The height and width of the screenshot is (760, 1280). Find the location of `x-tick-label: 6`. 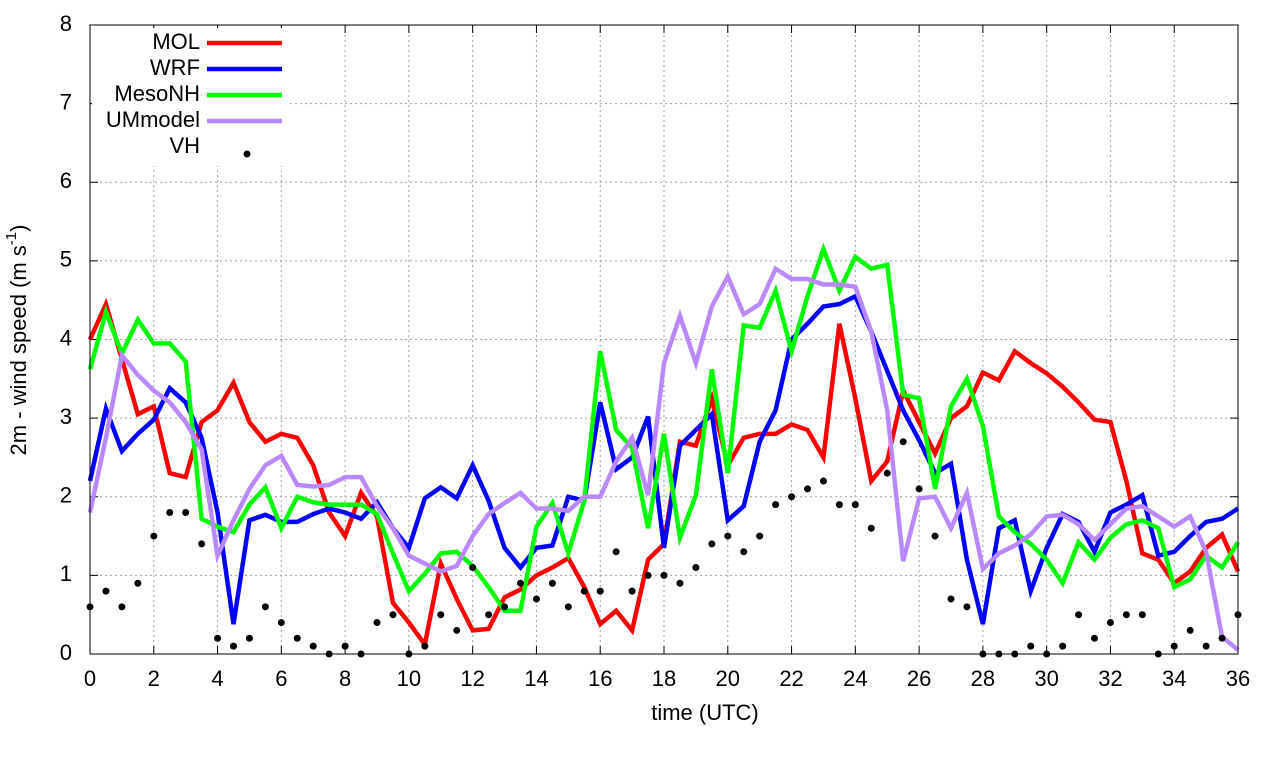

x-tick-label: 6 is located at coordinates (281, 678).